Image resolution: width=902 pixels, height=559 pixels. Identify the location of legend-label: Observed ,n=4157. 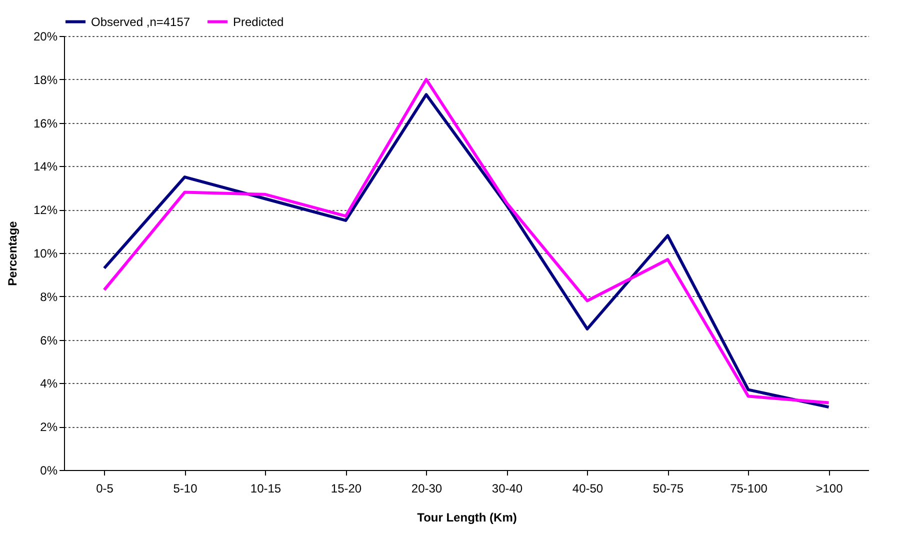
(140, 21).